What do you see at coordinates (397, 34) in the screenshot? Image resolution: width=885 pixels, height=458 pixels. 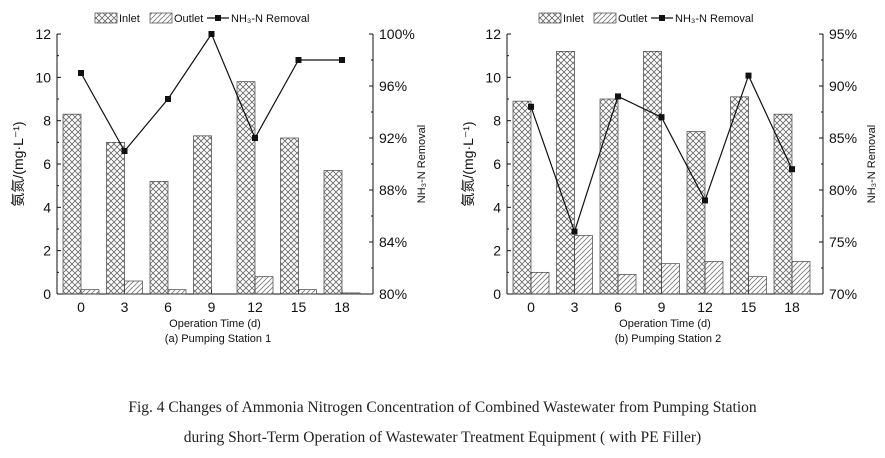 I see `right-y-tick-label: 100%` at bounding box center [397, 34].